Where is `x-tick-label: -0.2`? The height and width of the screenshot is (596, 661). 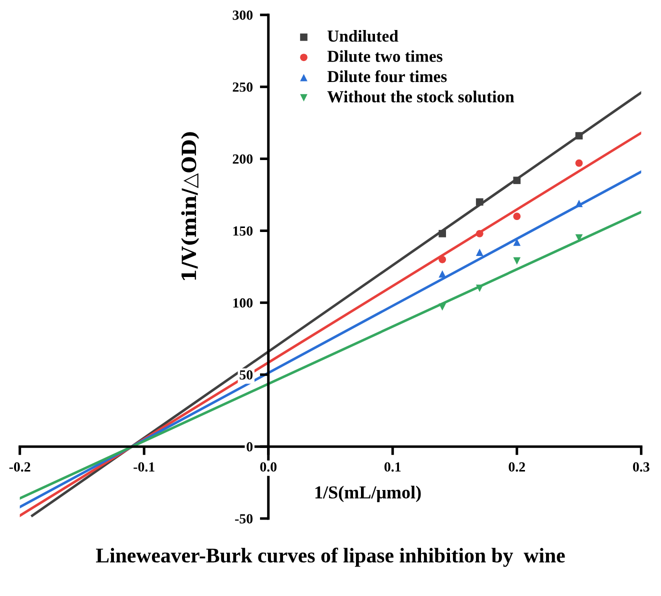 x-tick-label: -0.2 is located at coordinates (19, 467).